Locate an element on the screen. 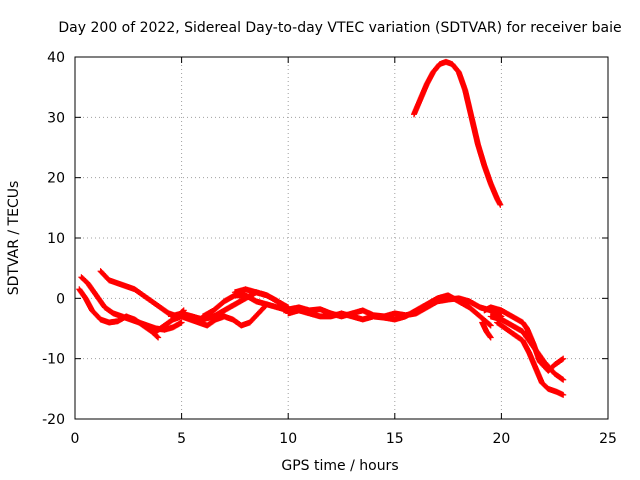 The image size is (640, 480). y-tick-label: 30 is located at coordinates (56, 118).